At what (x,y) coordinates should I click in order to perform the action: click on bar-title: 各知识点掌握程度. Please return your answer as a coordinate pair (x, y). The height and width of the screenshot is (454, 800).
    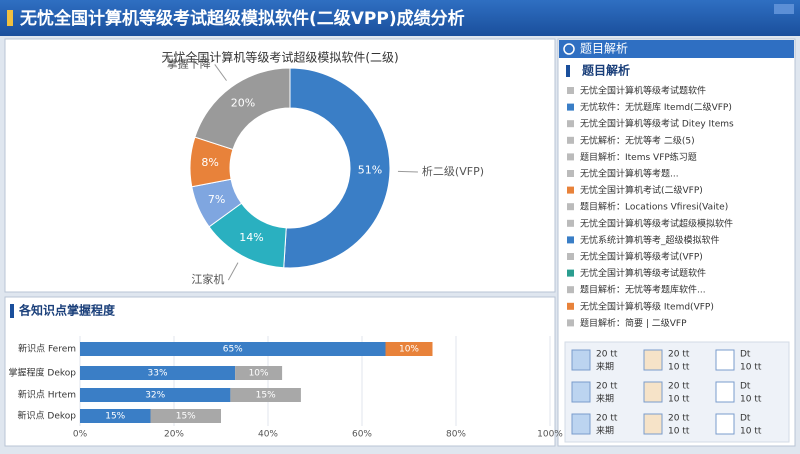
    Looking at the image, I should click on (67, 310).